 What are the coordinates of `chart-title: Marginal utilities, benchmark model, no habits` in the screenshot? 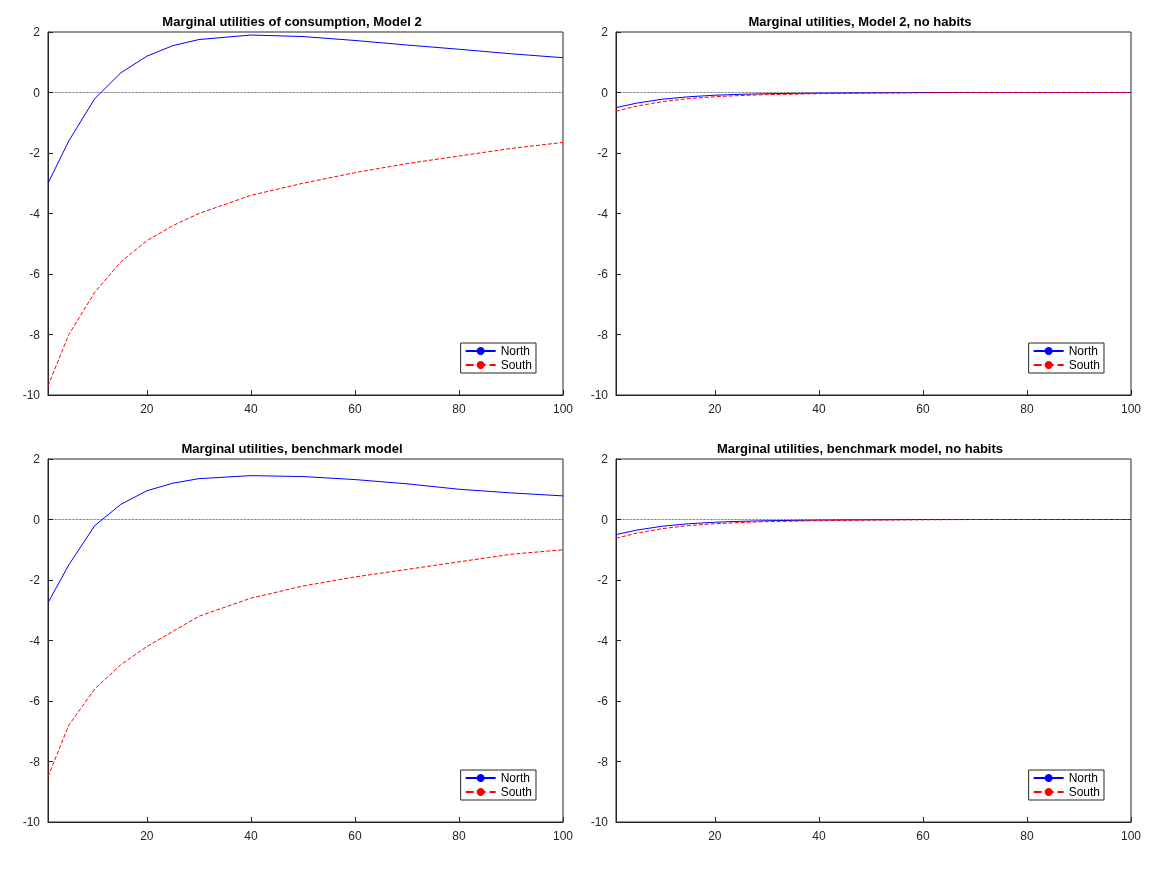 It's located at (860, 448).